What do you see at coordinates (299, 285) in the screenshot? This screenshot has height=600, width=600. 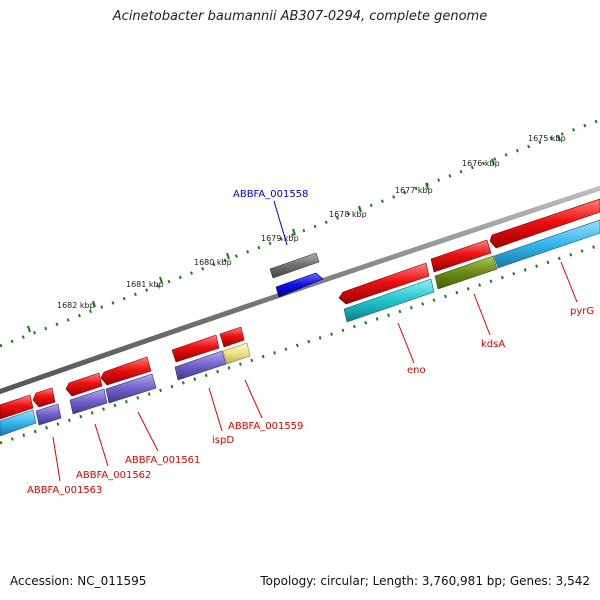 I see `gene-ABBFA_001558-blue` at bounding box center [299, 285].